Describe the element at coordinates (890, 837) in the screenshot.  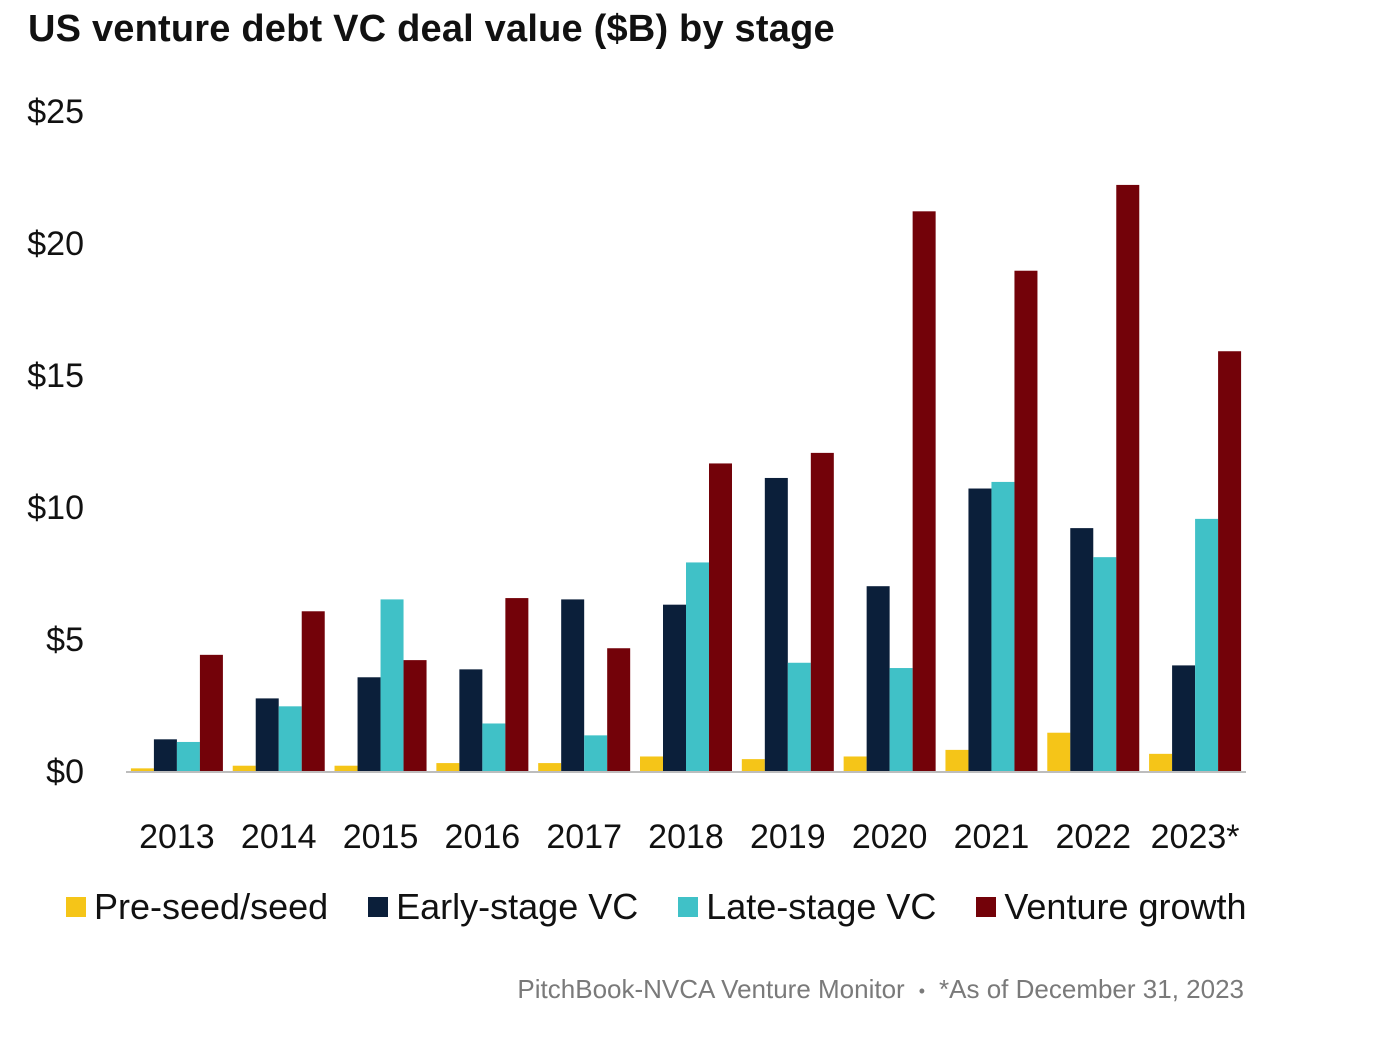
I see `x-tick-label: 2020` at that location.